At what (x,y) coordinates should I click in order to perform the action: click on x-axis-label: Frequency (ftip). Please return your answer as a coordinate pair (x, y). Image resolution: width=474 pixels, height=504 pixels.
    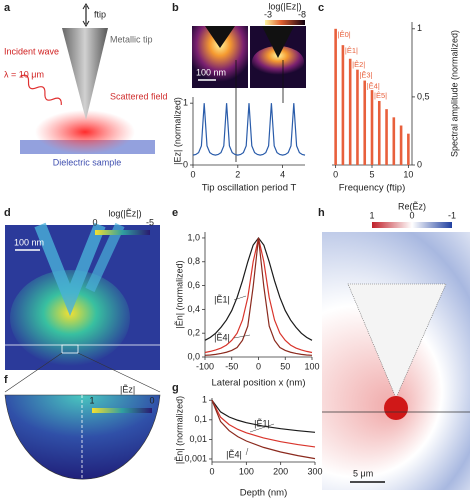
    Looking at the image, I should click on (372, 188).